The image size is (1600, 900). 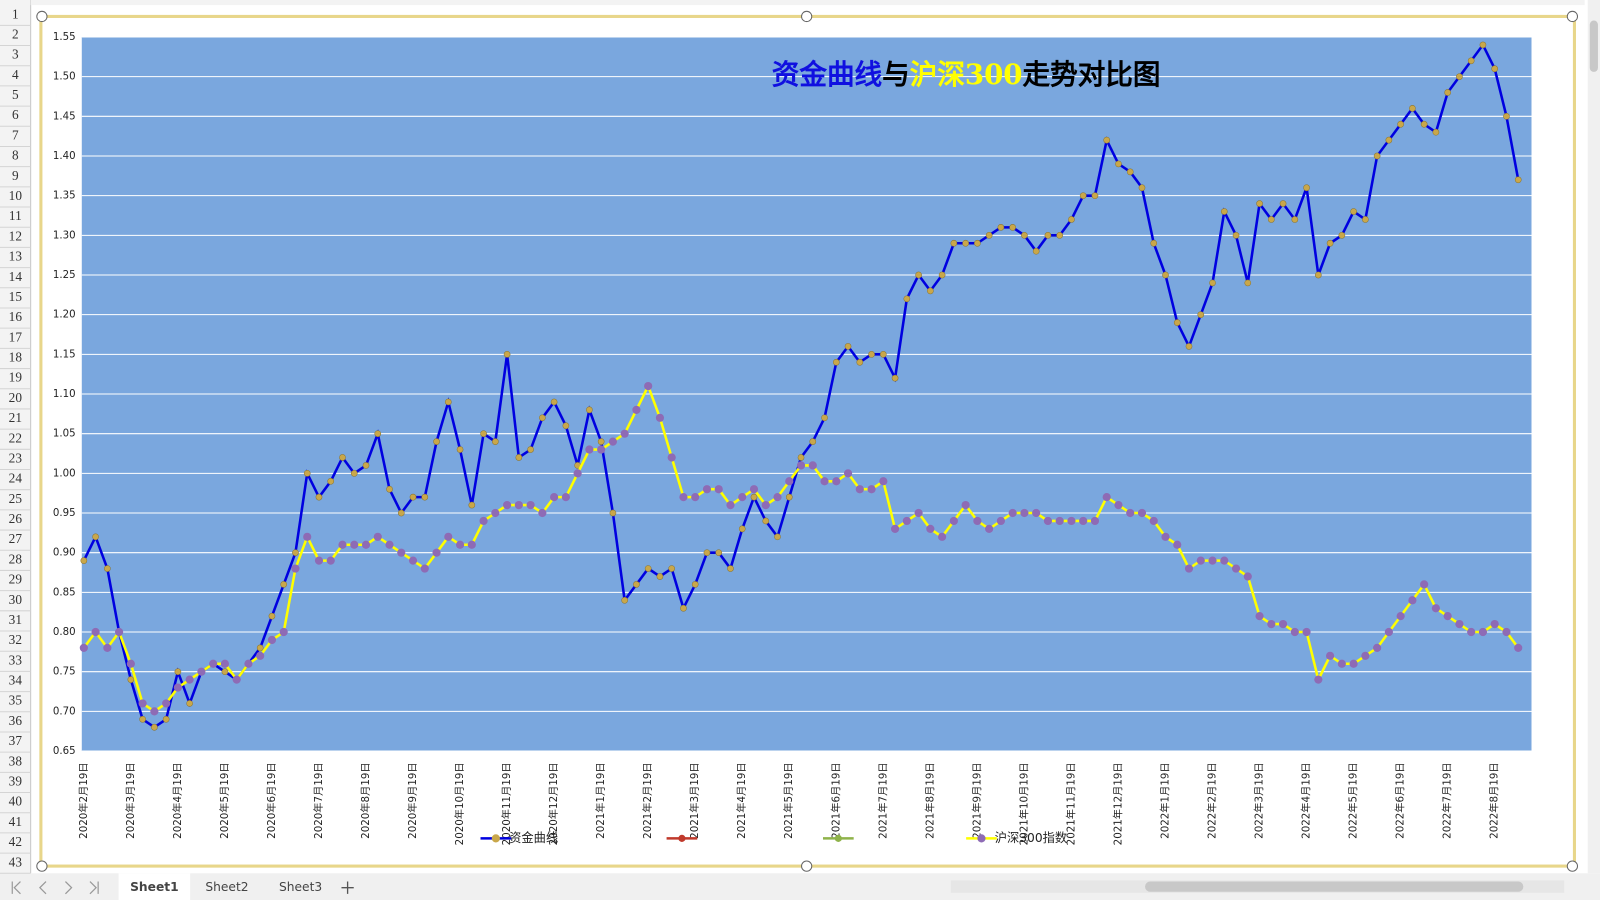 What do you see at coordinates (226, 887) in the screenshot?
I see `sheet-tab: Sheet2` at bounding box center [226, 887].